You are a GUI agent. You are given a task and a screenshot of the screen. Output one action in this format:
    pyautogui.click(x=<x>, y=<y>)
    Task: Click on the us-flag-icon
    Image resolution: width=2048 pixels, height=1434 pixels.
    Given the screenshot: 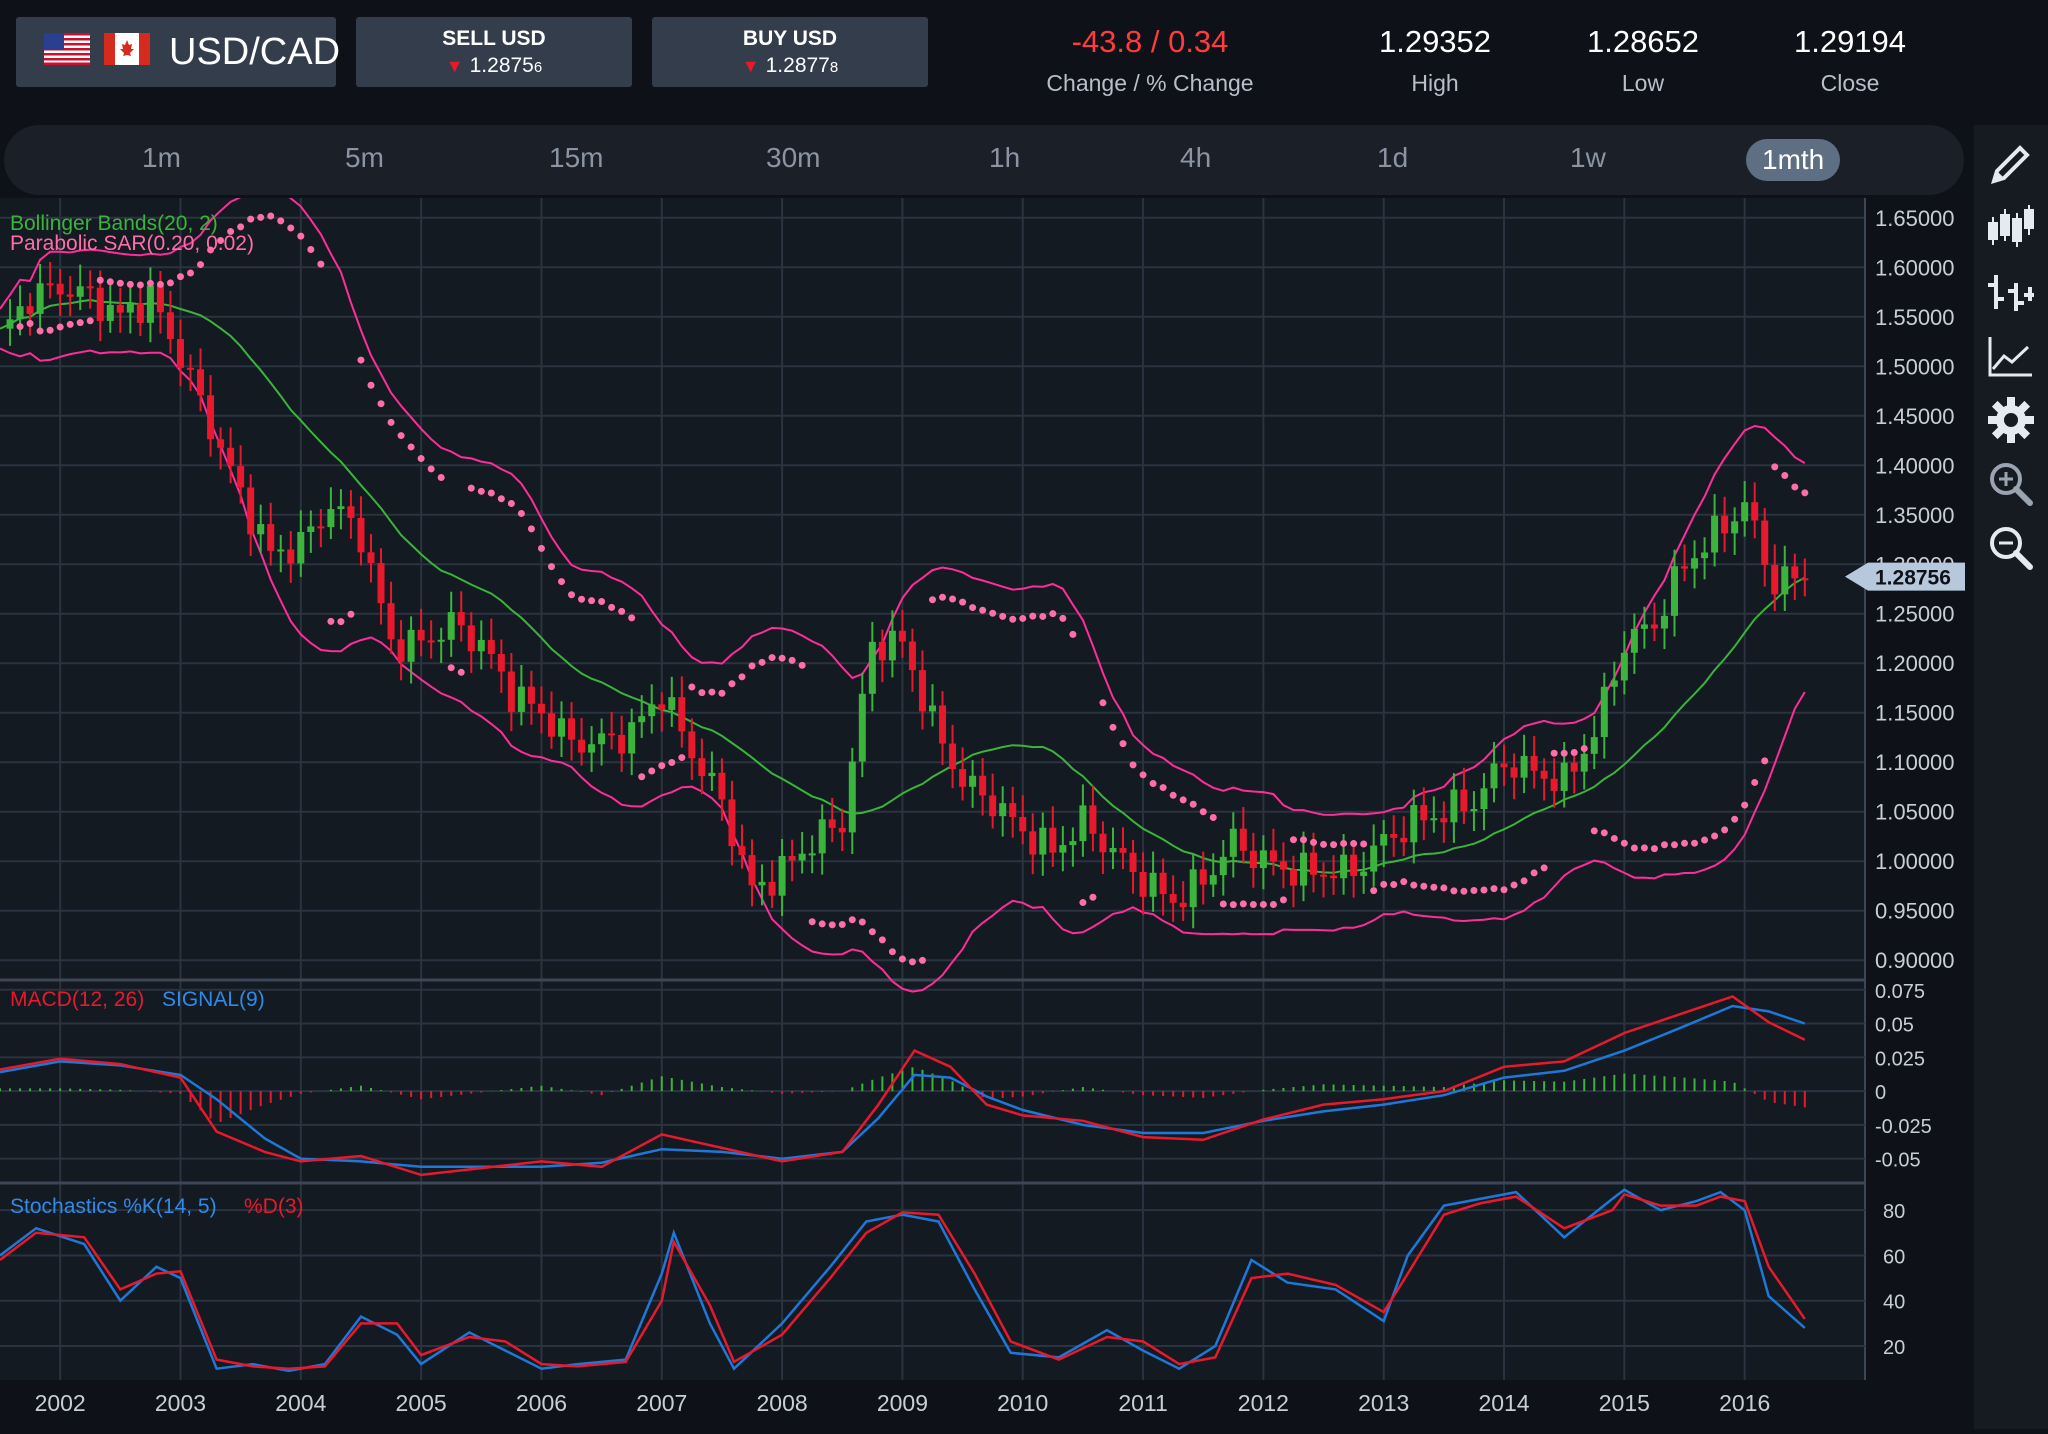 What is the action you would take?
    pyautogui.click(x=67, y=49)
    